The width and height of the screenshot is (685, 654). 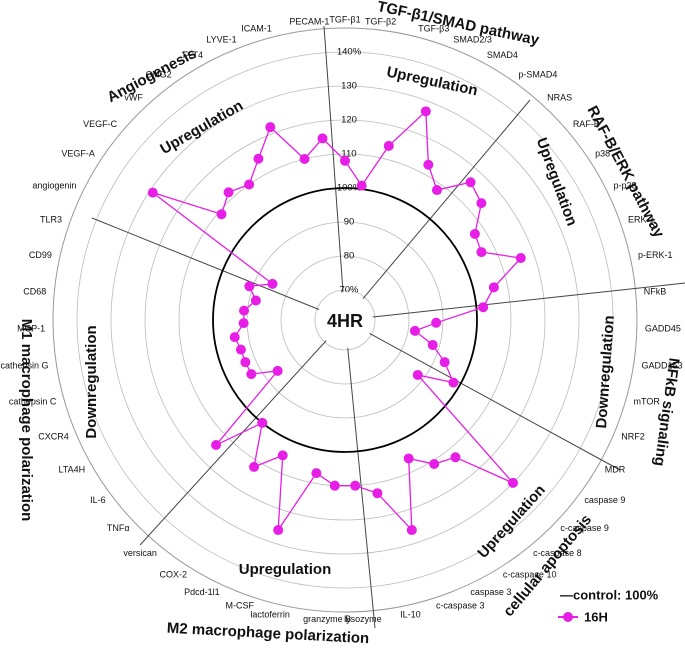 I want to click on category-label: ICAM-1, so click(x=256, y=28).